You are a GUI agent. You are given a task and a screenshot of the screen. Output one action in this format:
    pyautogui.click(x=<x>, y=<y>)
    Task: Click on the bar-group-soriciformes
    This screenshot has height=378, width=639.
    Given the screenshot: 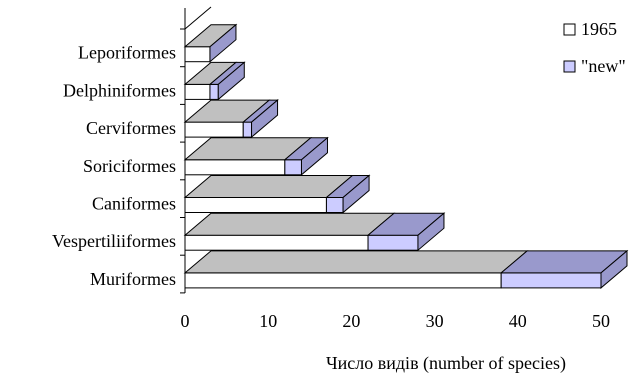 What is the action you would take?
    pyautogui.click(x=256, y=156)
    